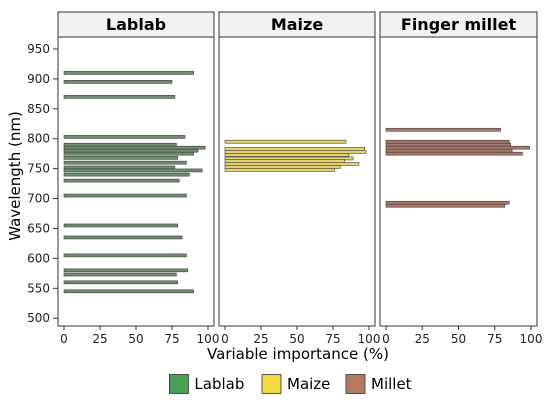 The image size is (550, 410). Describe the element at coordinates (219, 384) in the screenshot. I see `legend-label: Lablab` at that location.